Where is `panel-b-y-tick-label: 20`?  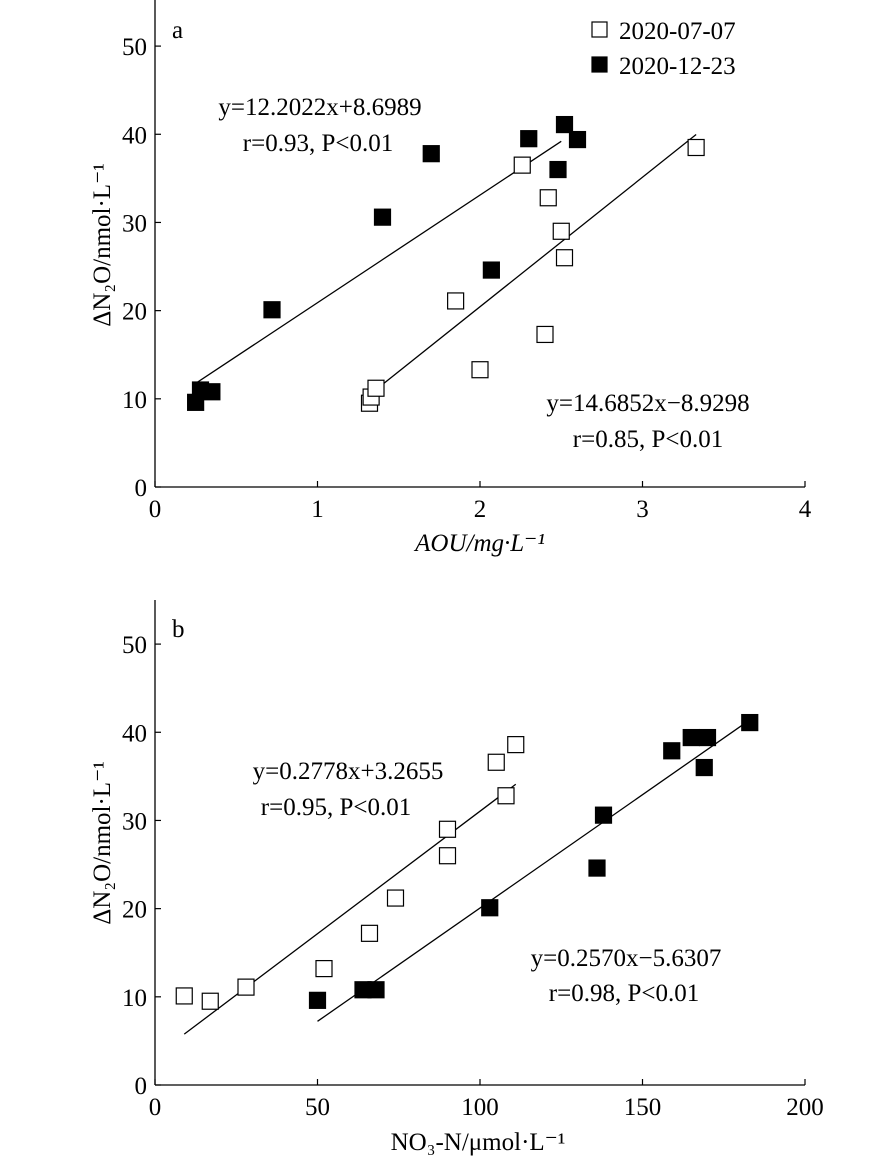
panel-b-y-tick-label: 20 is located at coordinates (134, 910).